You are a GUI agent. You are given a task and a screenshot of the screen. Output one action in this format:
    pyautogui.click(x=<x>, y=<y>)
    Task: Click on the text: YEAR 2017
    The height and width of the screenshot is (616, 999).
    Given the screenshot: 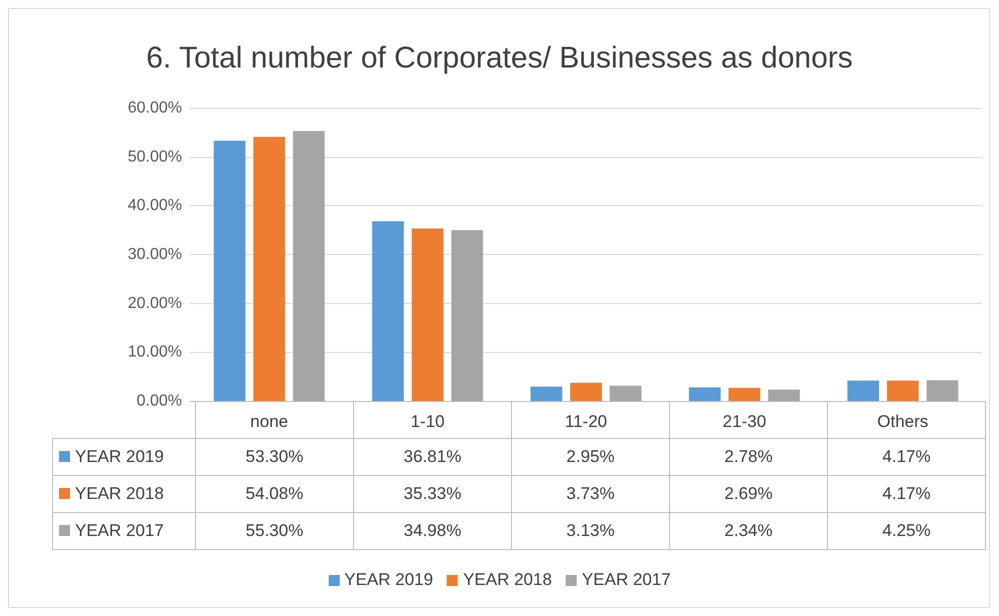 What is the action you would take?
    pyautogui.click(x=119, y=530)
    